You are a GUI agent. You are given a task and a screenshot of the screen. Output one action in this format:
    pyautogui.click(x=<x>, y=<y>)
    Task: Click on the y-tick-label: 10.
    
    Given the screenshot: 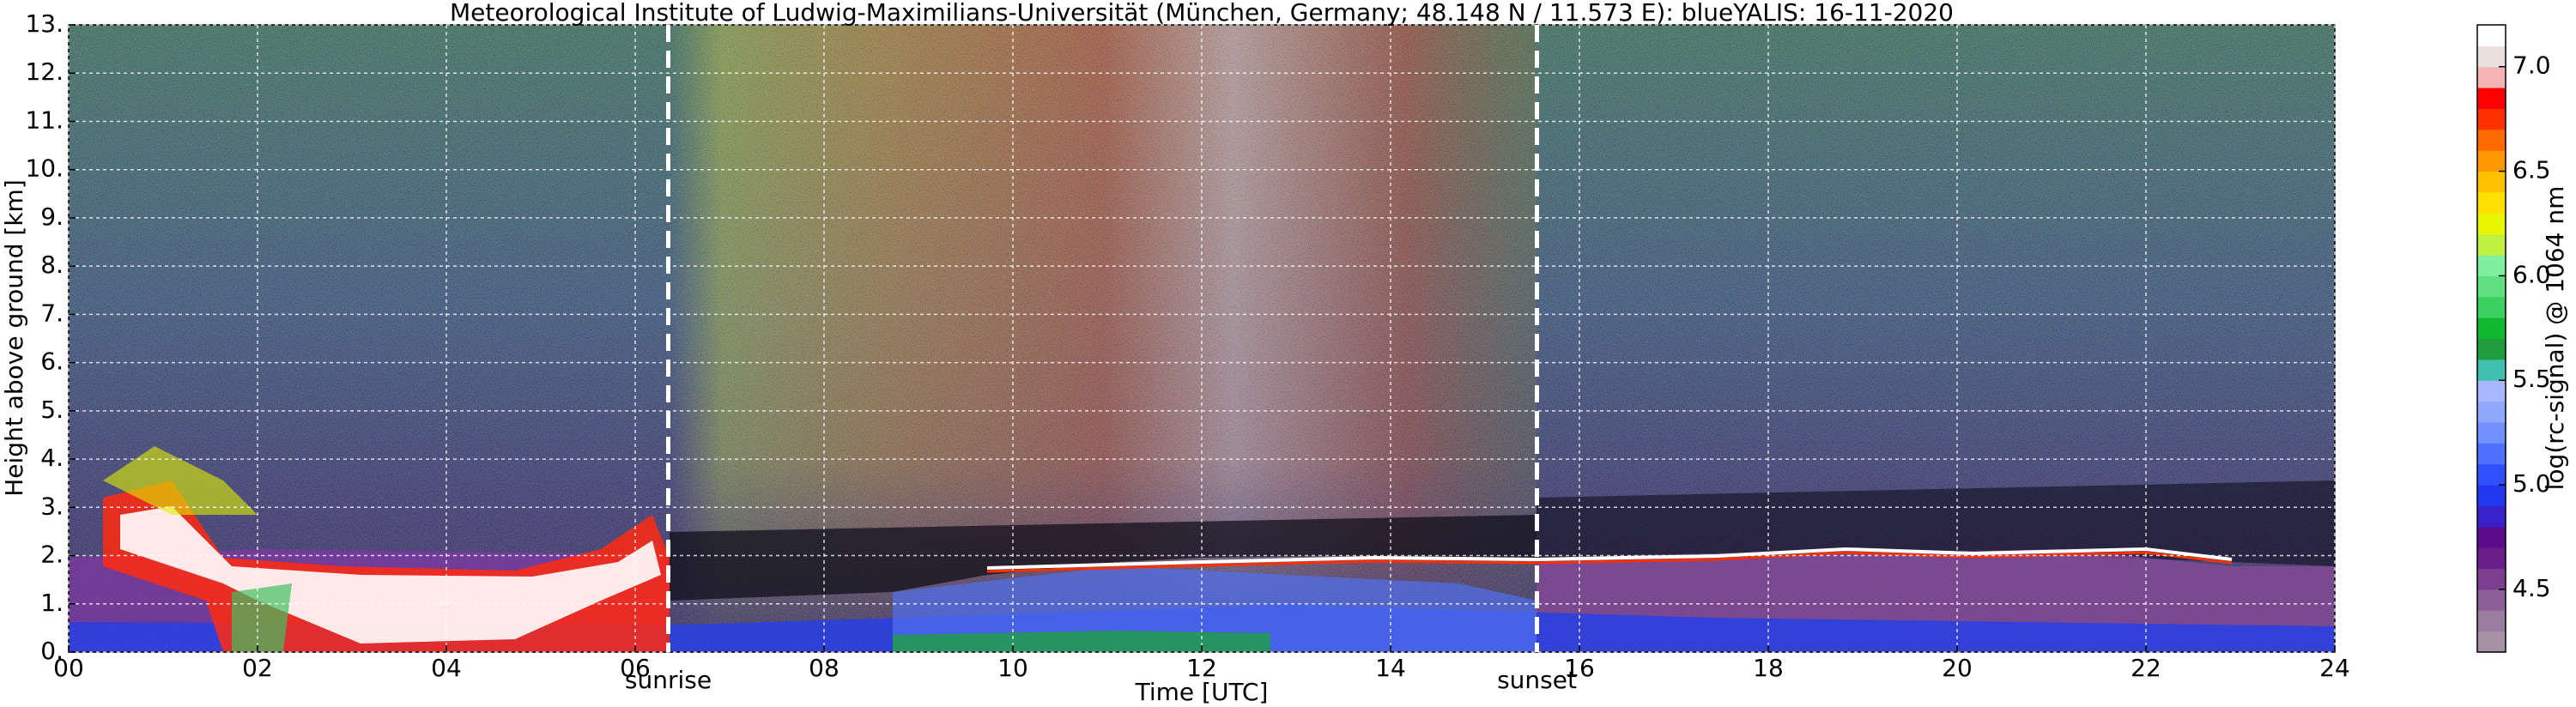 What is the action you would take?
    pyautogui.click(x=44, y=169)
    